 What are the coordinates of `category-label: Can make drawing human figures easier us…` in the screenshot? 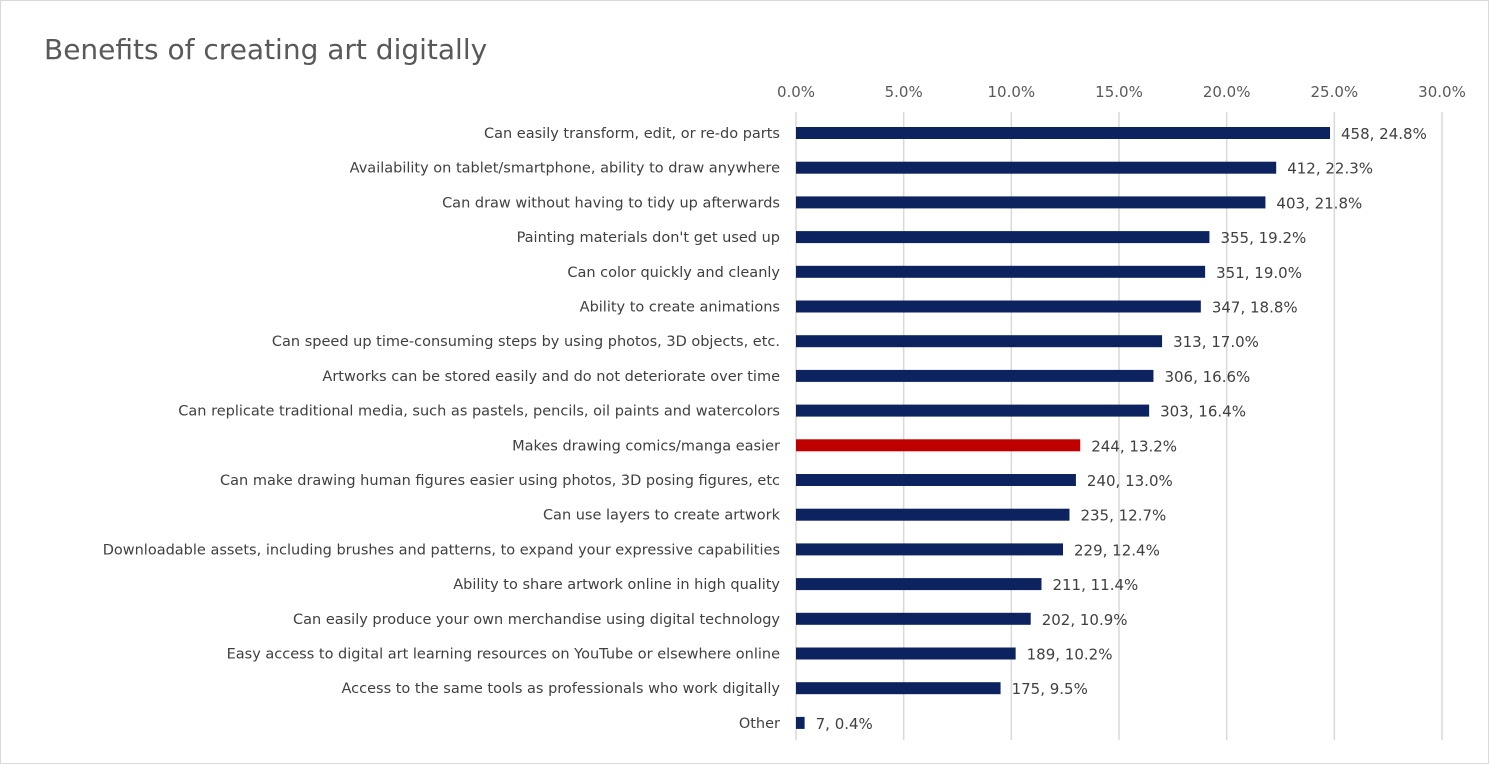 It's located at (500, 481).